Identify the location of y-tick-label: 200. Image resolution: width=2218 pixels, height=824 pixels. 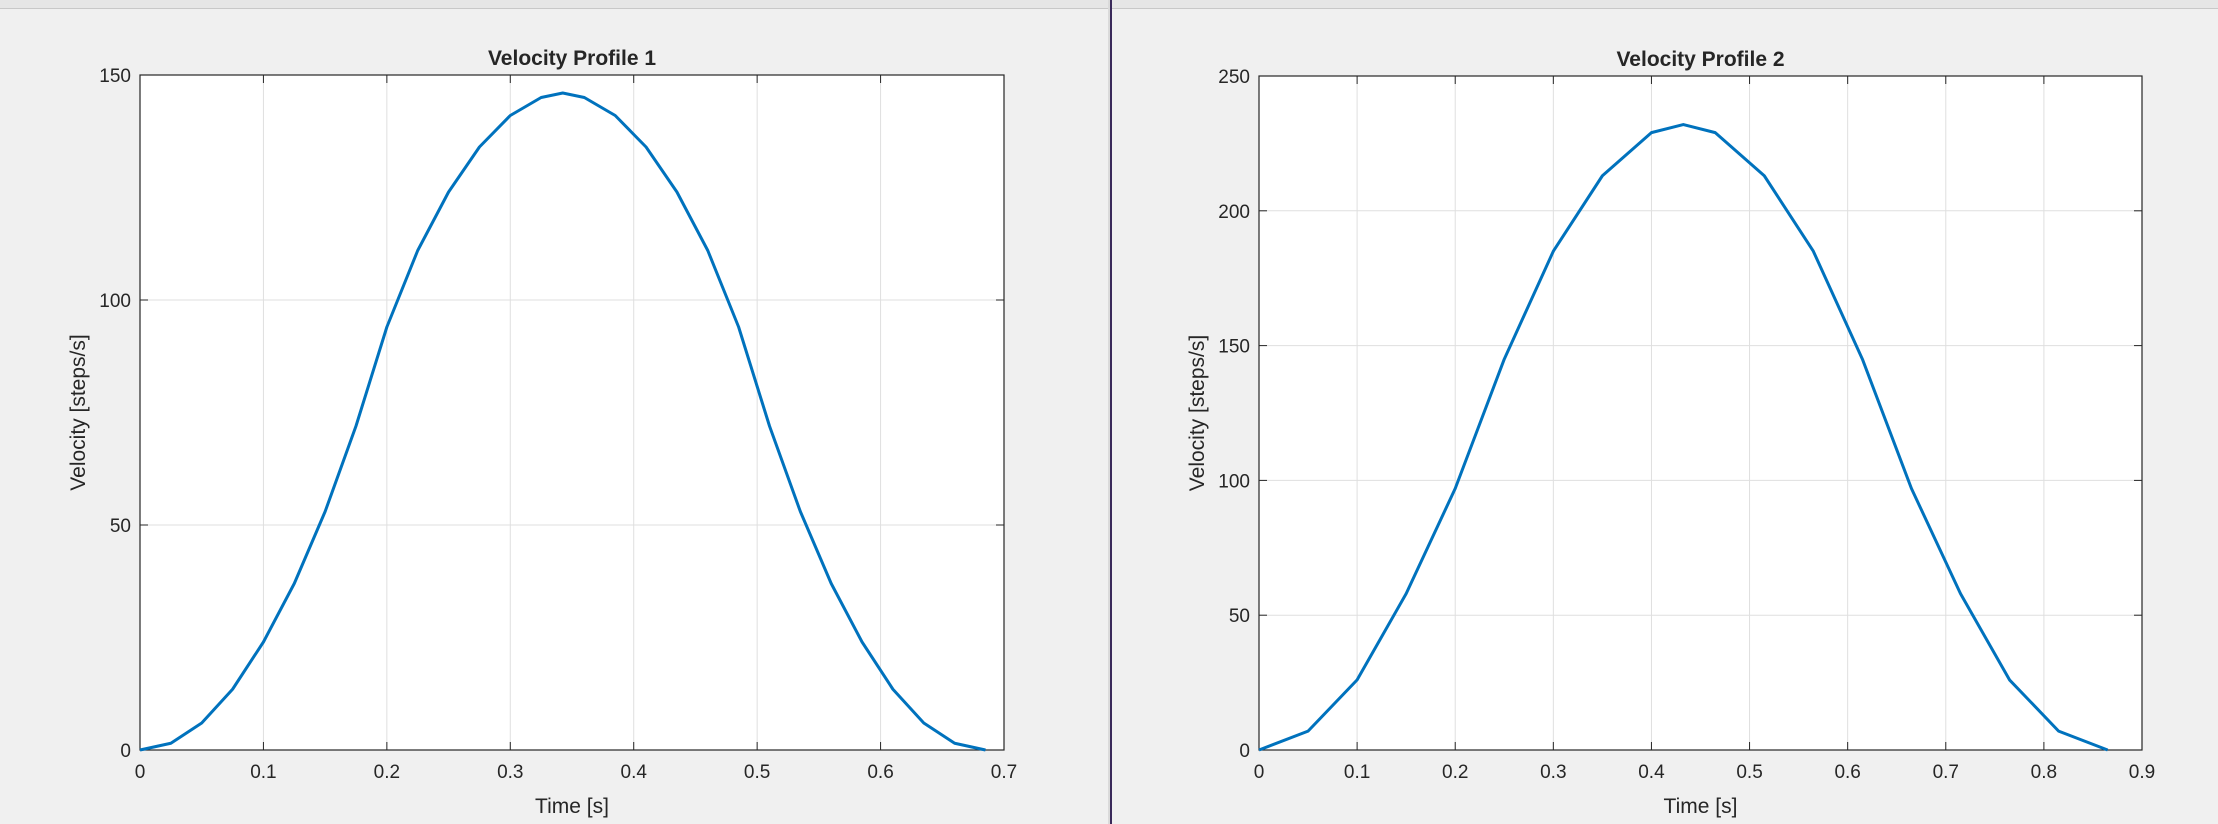
(1234, 212).